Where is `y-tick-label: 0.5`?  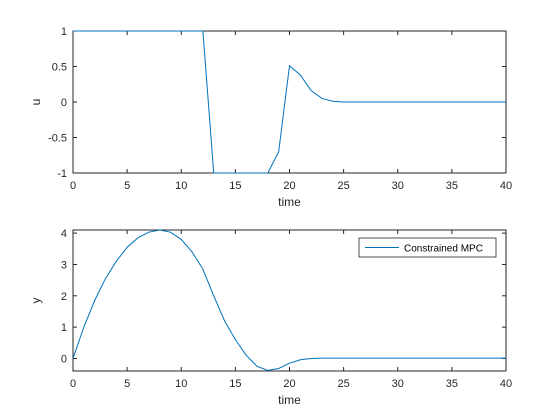
y-tick-label: 0.5 is located at coordinates (59, 68).